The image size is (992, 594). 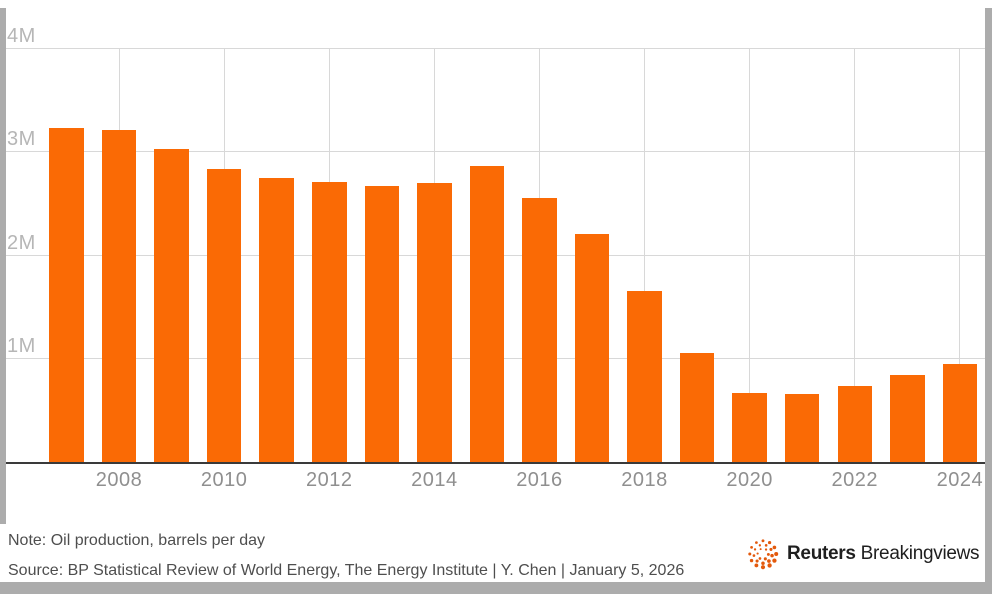 I want to click on bar-2024, so click(x=960, y=412).